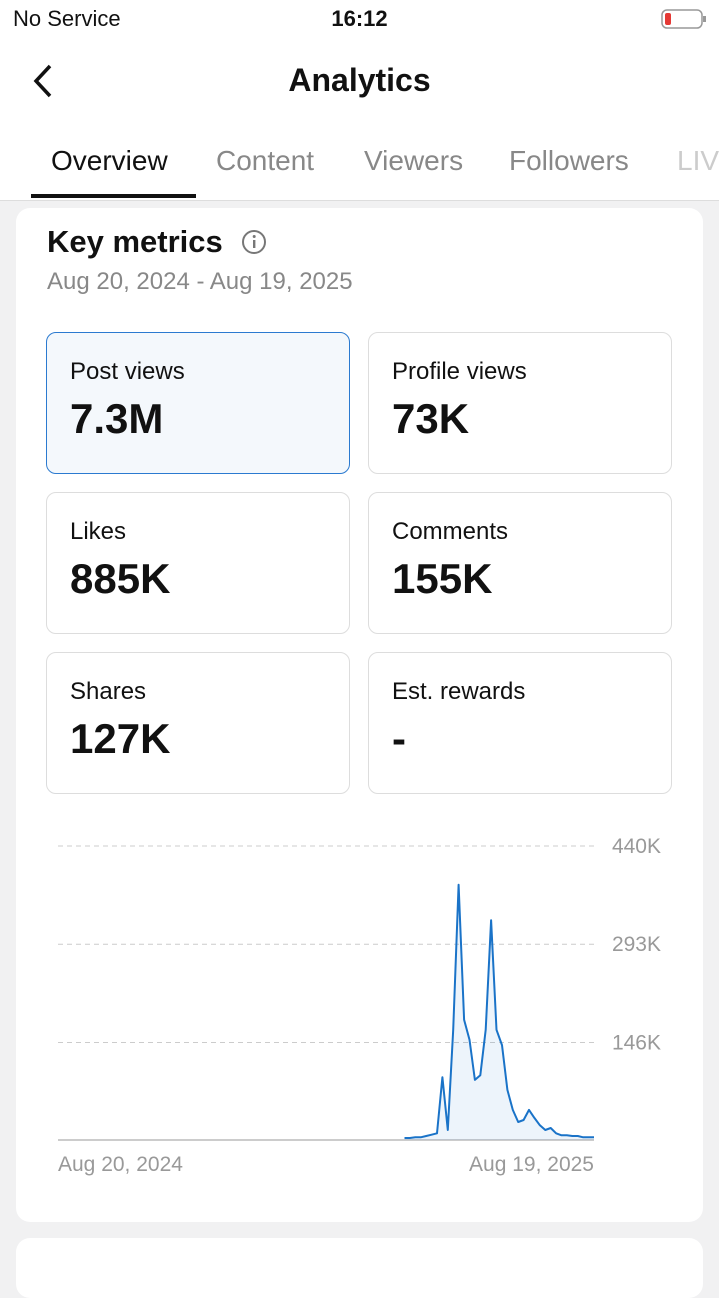  Describe the element at coordinates (198, 563) in the screenshot. I see `metric-card: Likes 885K` at that location.